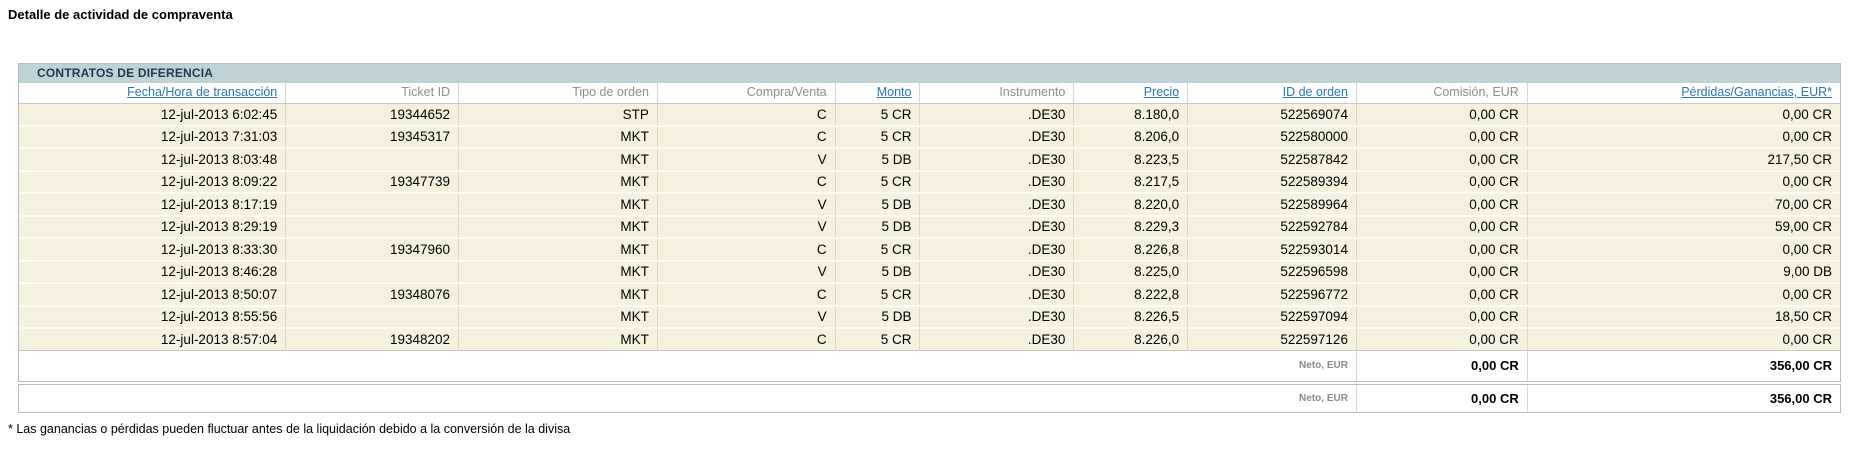 The width and height of the screenshot is (1849, 474). Describe the element at coordinates (1272, 227) in the screenshot. I see `cell-id-orden: 522592784` at that location.